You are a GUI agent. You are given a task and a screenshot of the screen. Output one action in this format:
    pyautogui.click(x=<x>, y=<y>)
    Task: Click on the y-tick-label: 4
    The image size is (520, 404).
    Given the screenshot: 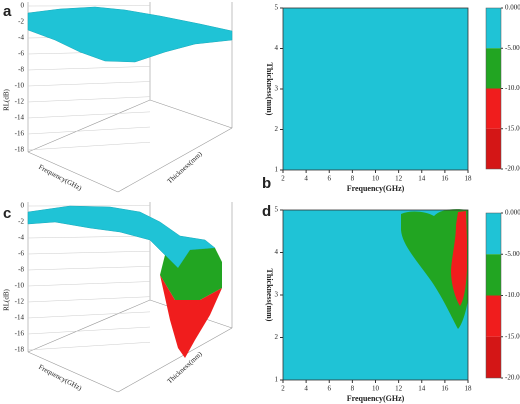 What is the action you would take?
    pyautogui.click(x=277, y=48)
    